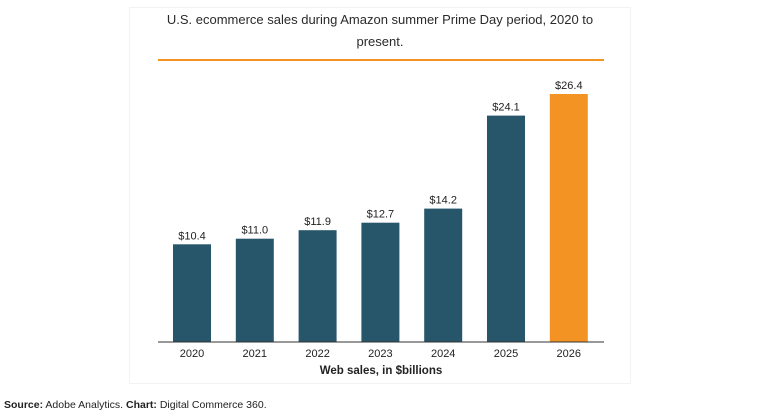 The height and width of the screenshot is (419, 768). Describe the element at coordinates (381, 215) in the screenshot. I see `data-label-2023: $12.7` at that location.